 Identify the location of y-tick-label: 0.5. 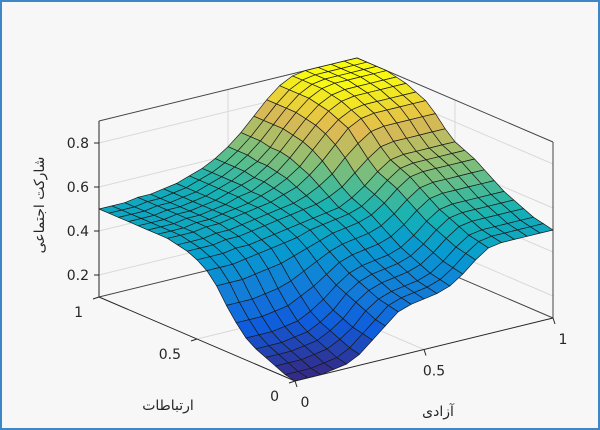
(170, 355).